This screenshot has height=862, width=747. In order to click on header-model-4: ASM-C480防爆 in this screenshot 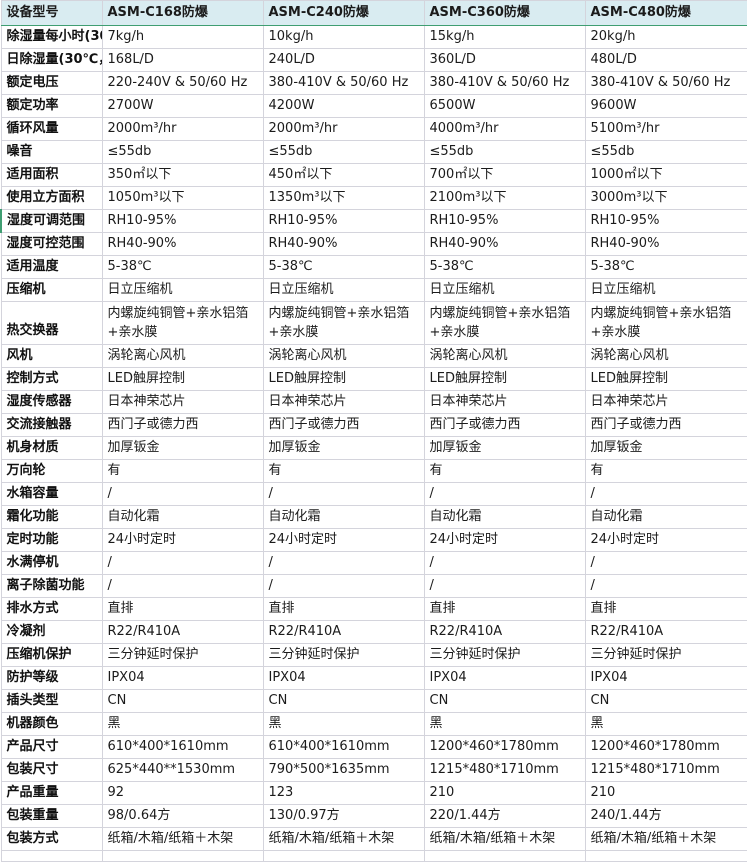, I will do `click(666, 13)`.